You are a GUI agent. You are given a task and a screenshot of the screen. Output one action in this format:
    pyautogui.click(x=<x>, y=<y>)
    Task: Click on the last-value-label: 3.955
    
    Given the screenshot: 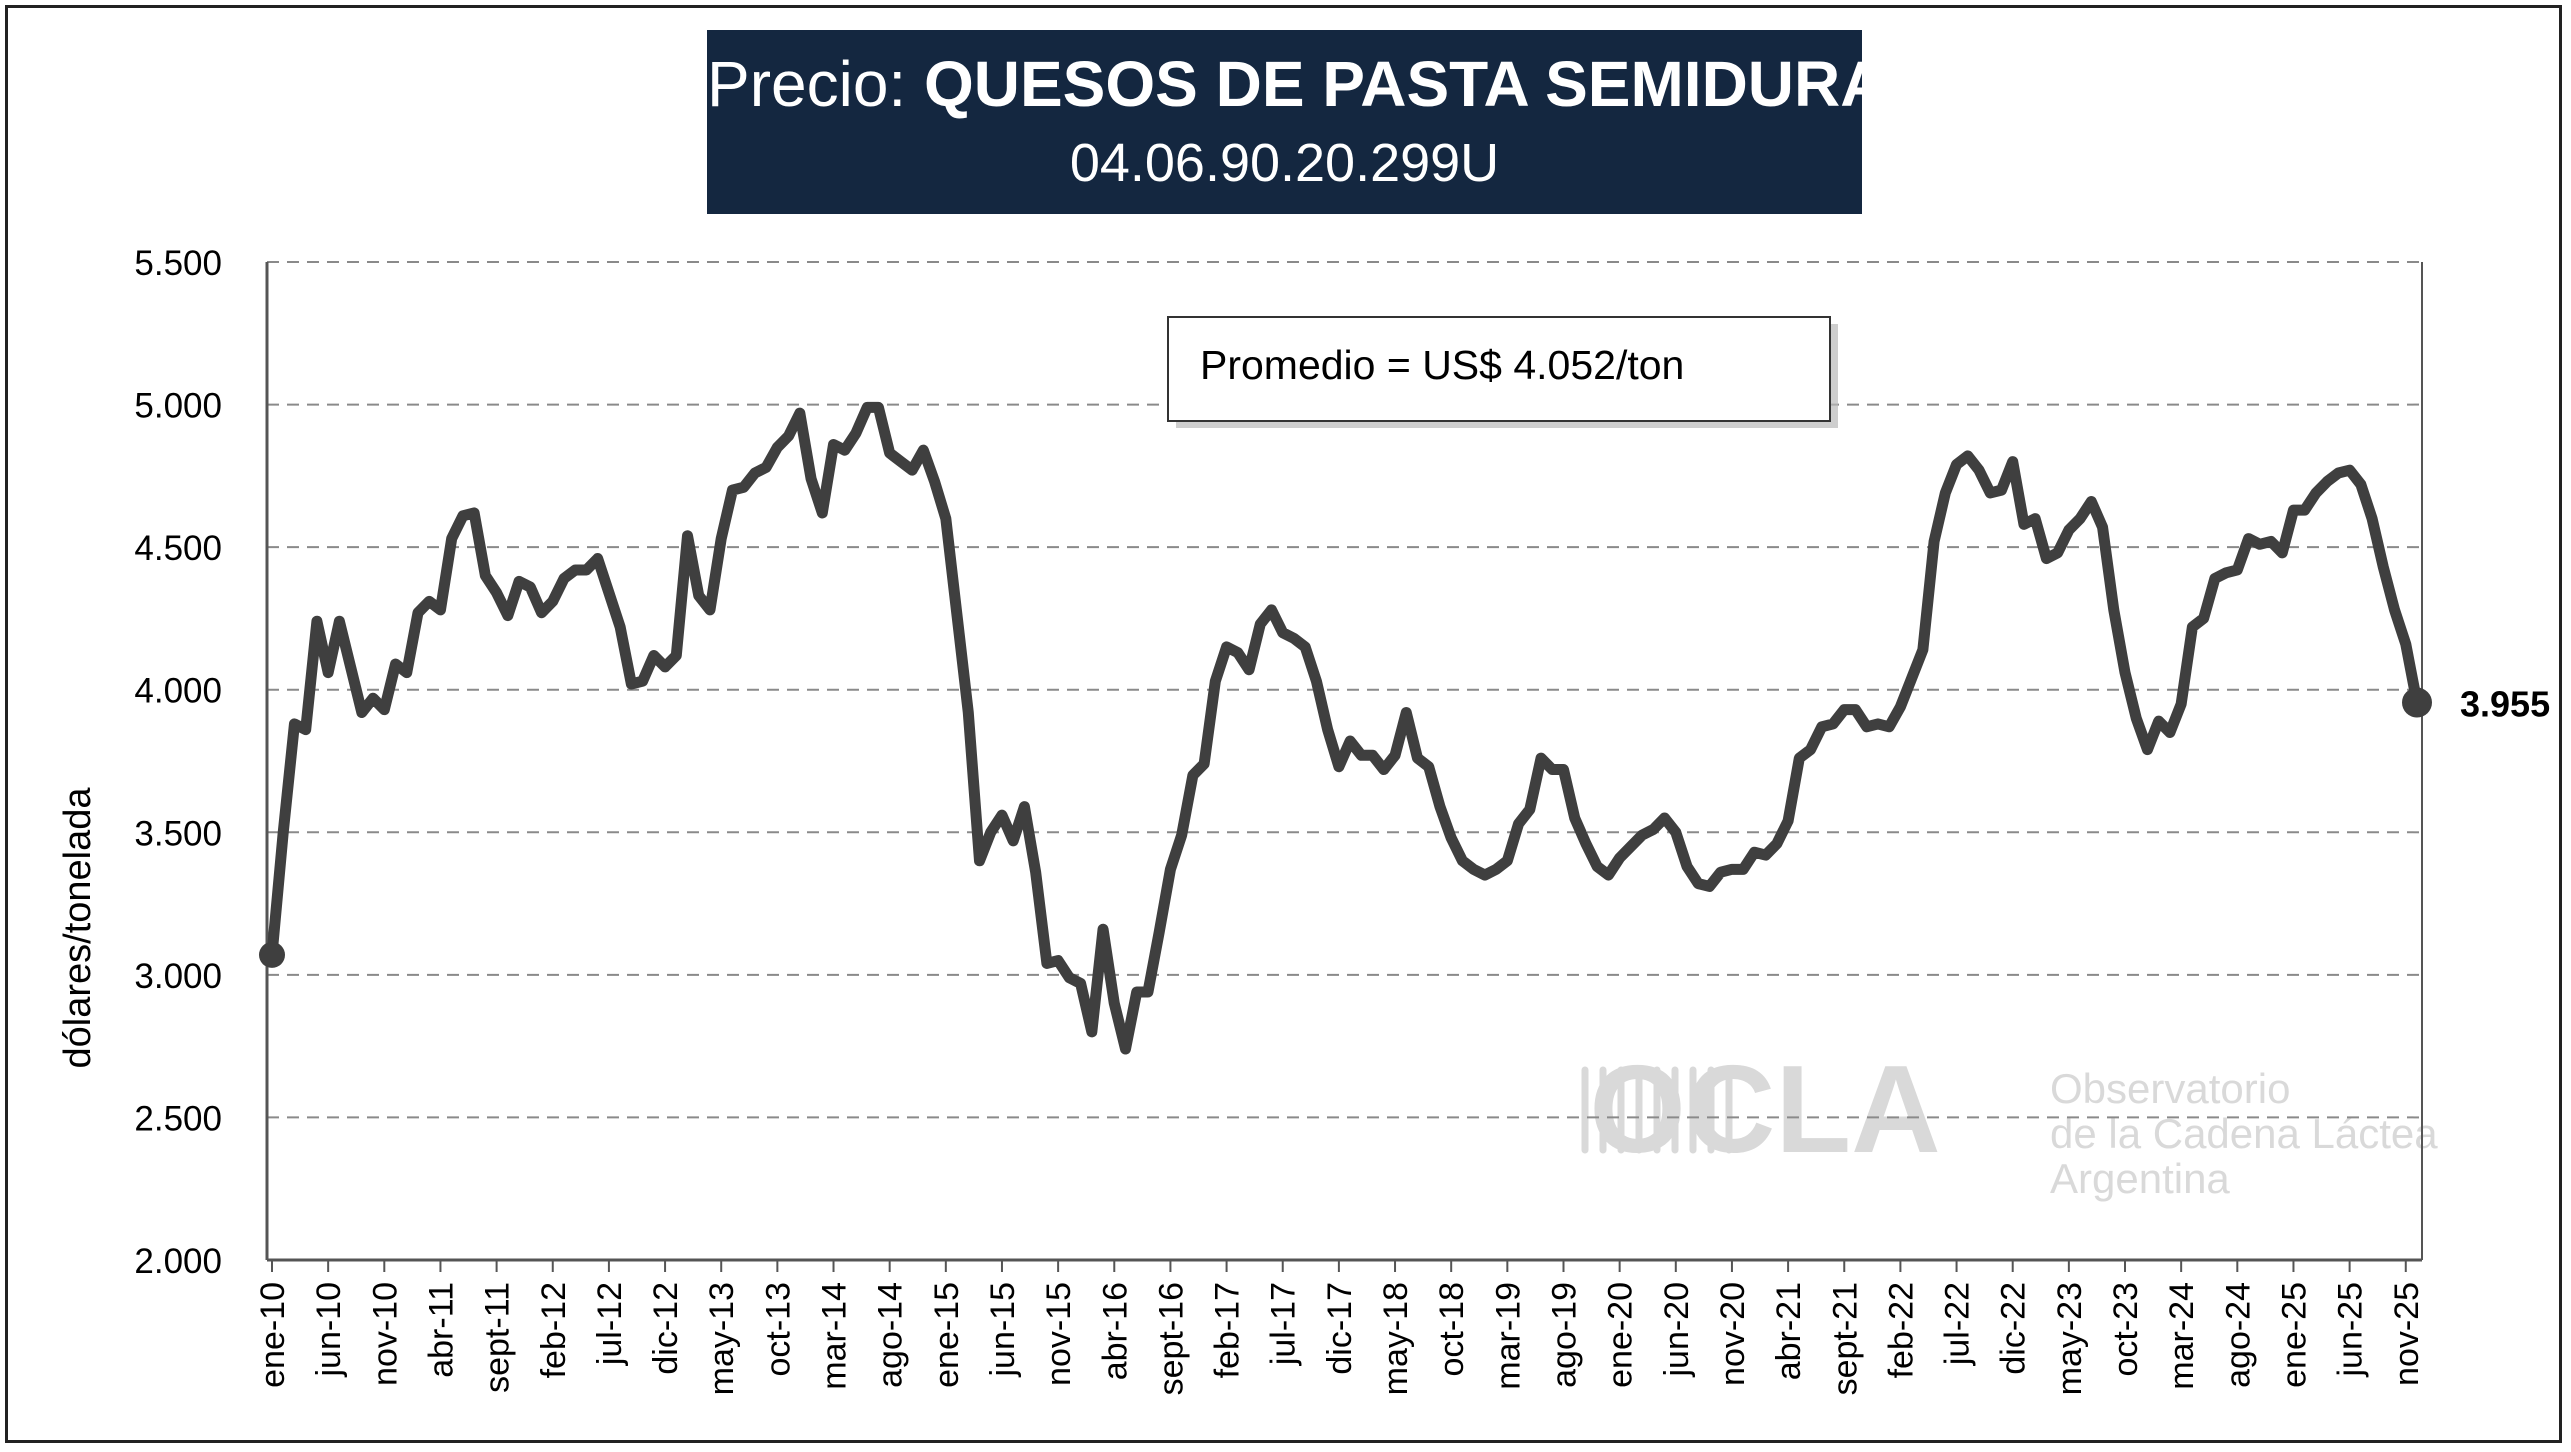 What is the action you would take?
    pyautogui.click(x=2505, y=704)
    